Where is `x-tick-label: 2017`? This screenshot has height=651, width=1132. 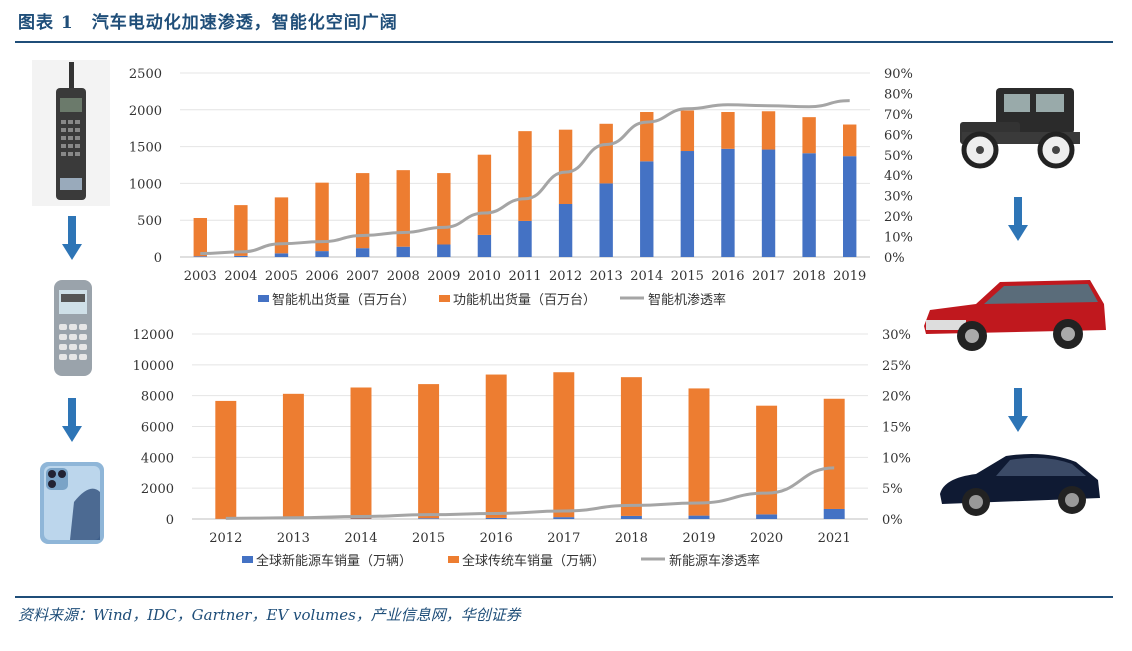 x-tick-label: 2017 is located at coordinates (563, 538).